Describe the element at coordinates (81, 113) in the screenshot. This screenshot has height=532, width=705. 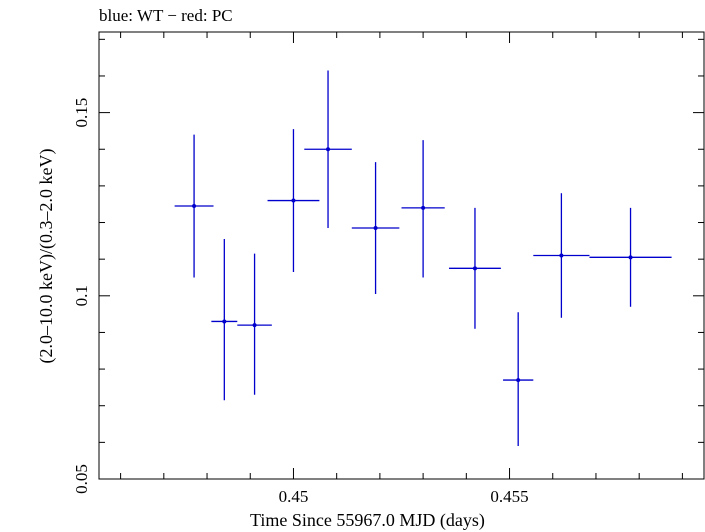
I see `y-tick-label: 0.15` at that location.